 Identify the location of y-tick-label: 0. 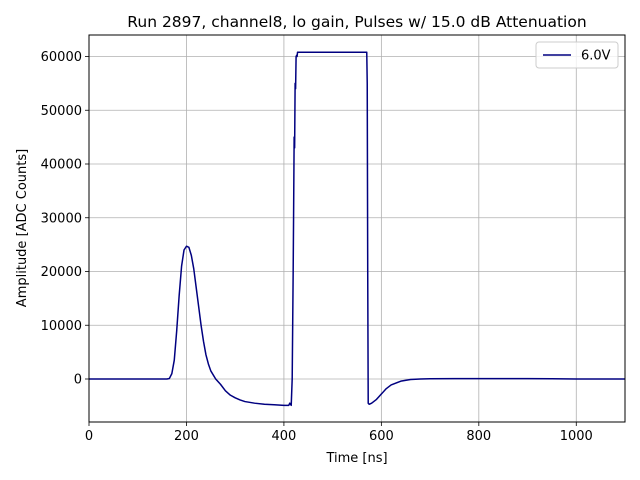
(78, 380).